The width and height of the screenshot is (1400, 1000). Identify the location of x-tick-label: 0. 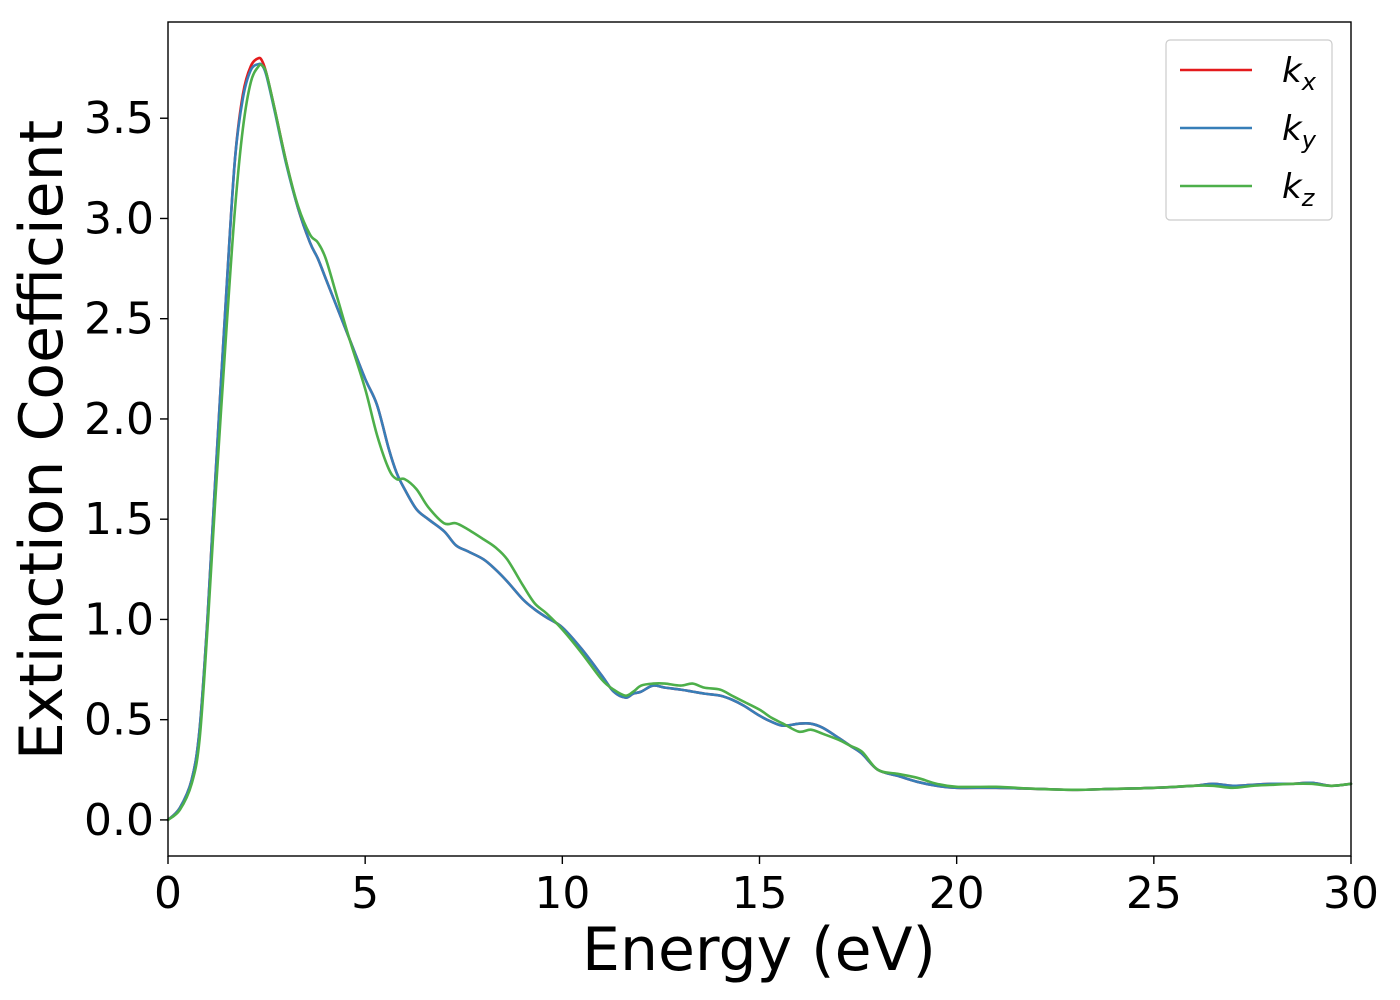
(168, 893).